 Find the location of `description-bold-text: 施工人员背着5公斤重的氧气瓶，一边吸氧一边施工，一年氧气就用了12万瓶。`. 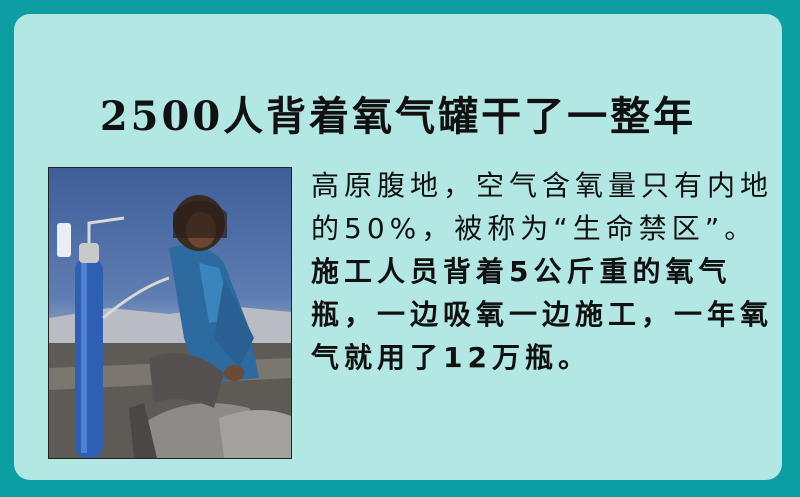

description-bold-text: 施工人员背着5公斤重的氧气瓶，一边吸氧一边施工，一年氧气就用了12万瓶。 is located at coordinates (542, 314).